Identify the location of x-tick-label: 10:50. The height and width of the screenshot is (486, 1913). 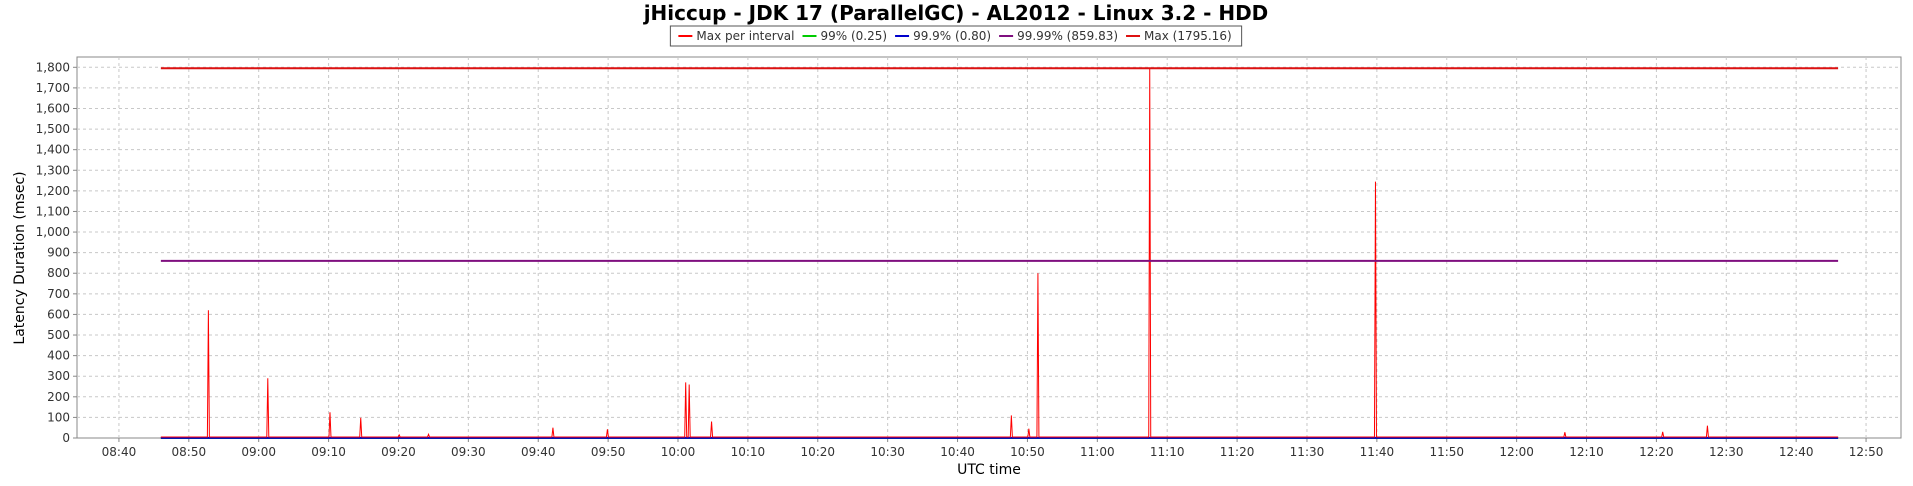
(1027, 452).